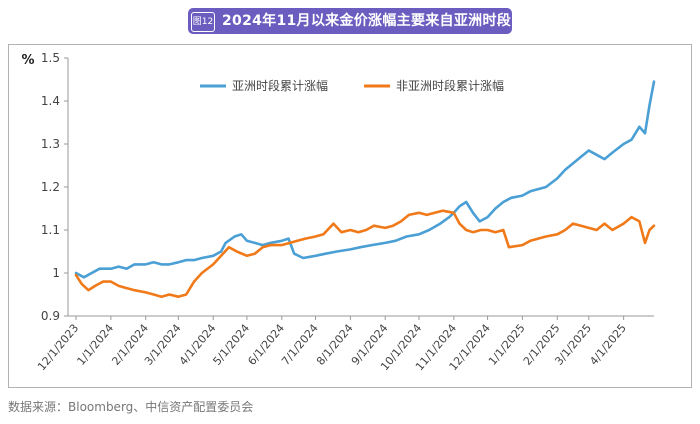 This screenshot has width=700, height=424. Describe the element at coordinates (50, 101) in the screenshot. I see `y-tick-label: 1.4` at that location.